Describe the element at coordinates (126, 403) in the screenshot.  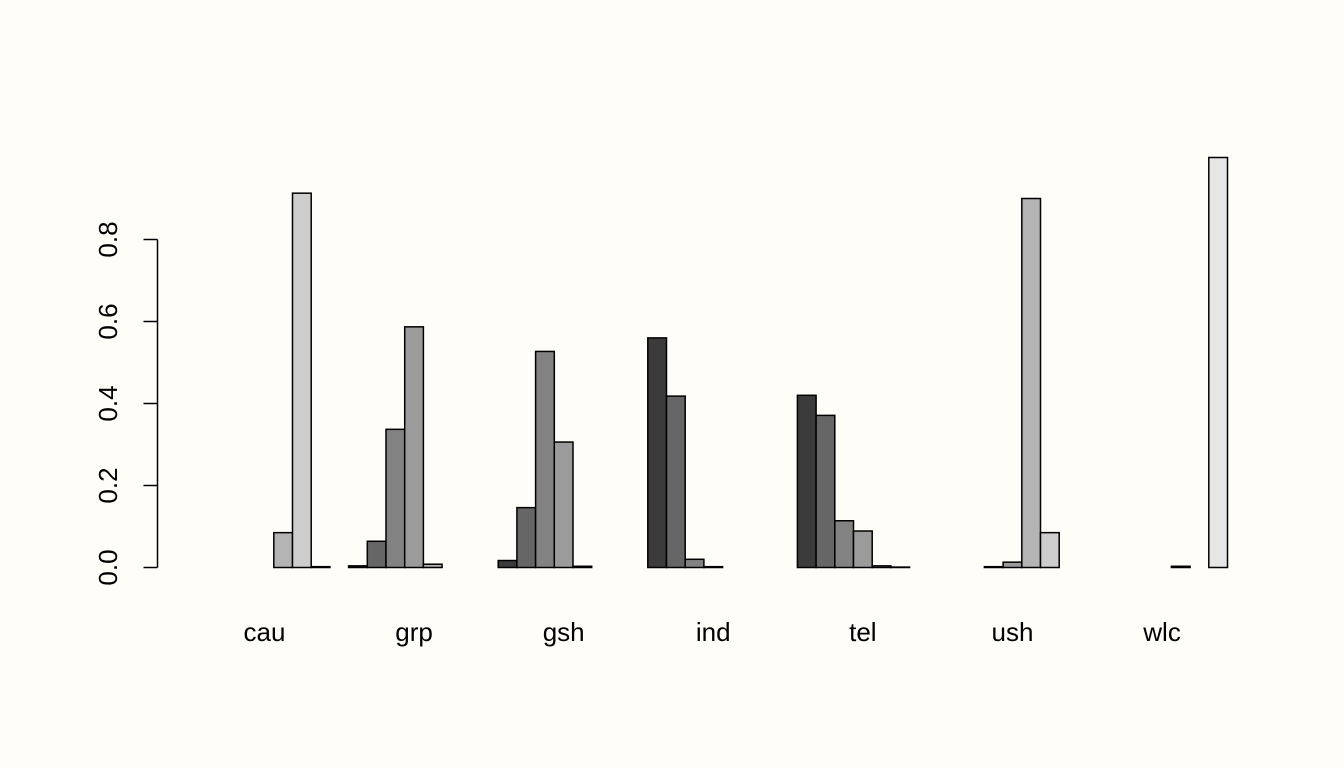
I see `y-axis: 0.0 0.2 0.4 0.6 0.8` at that location.